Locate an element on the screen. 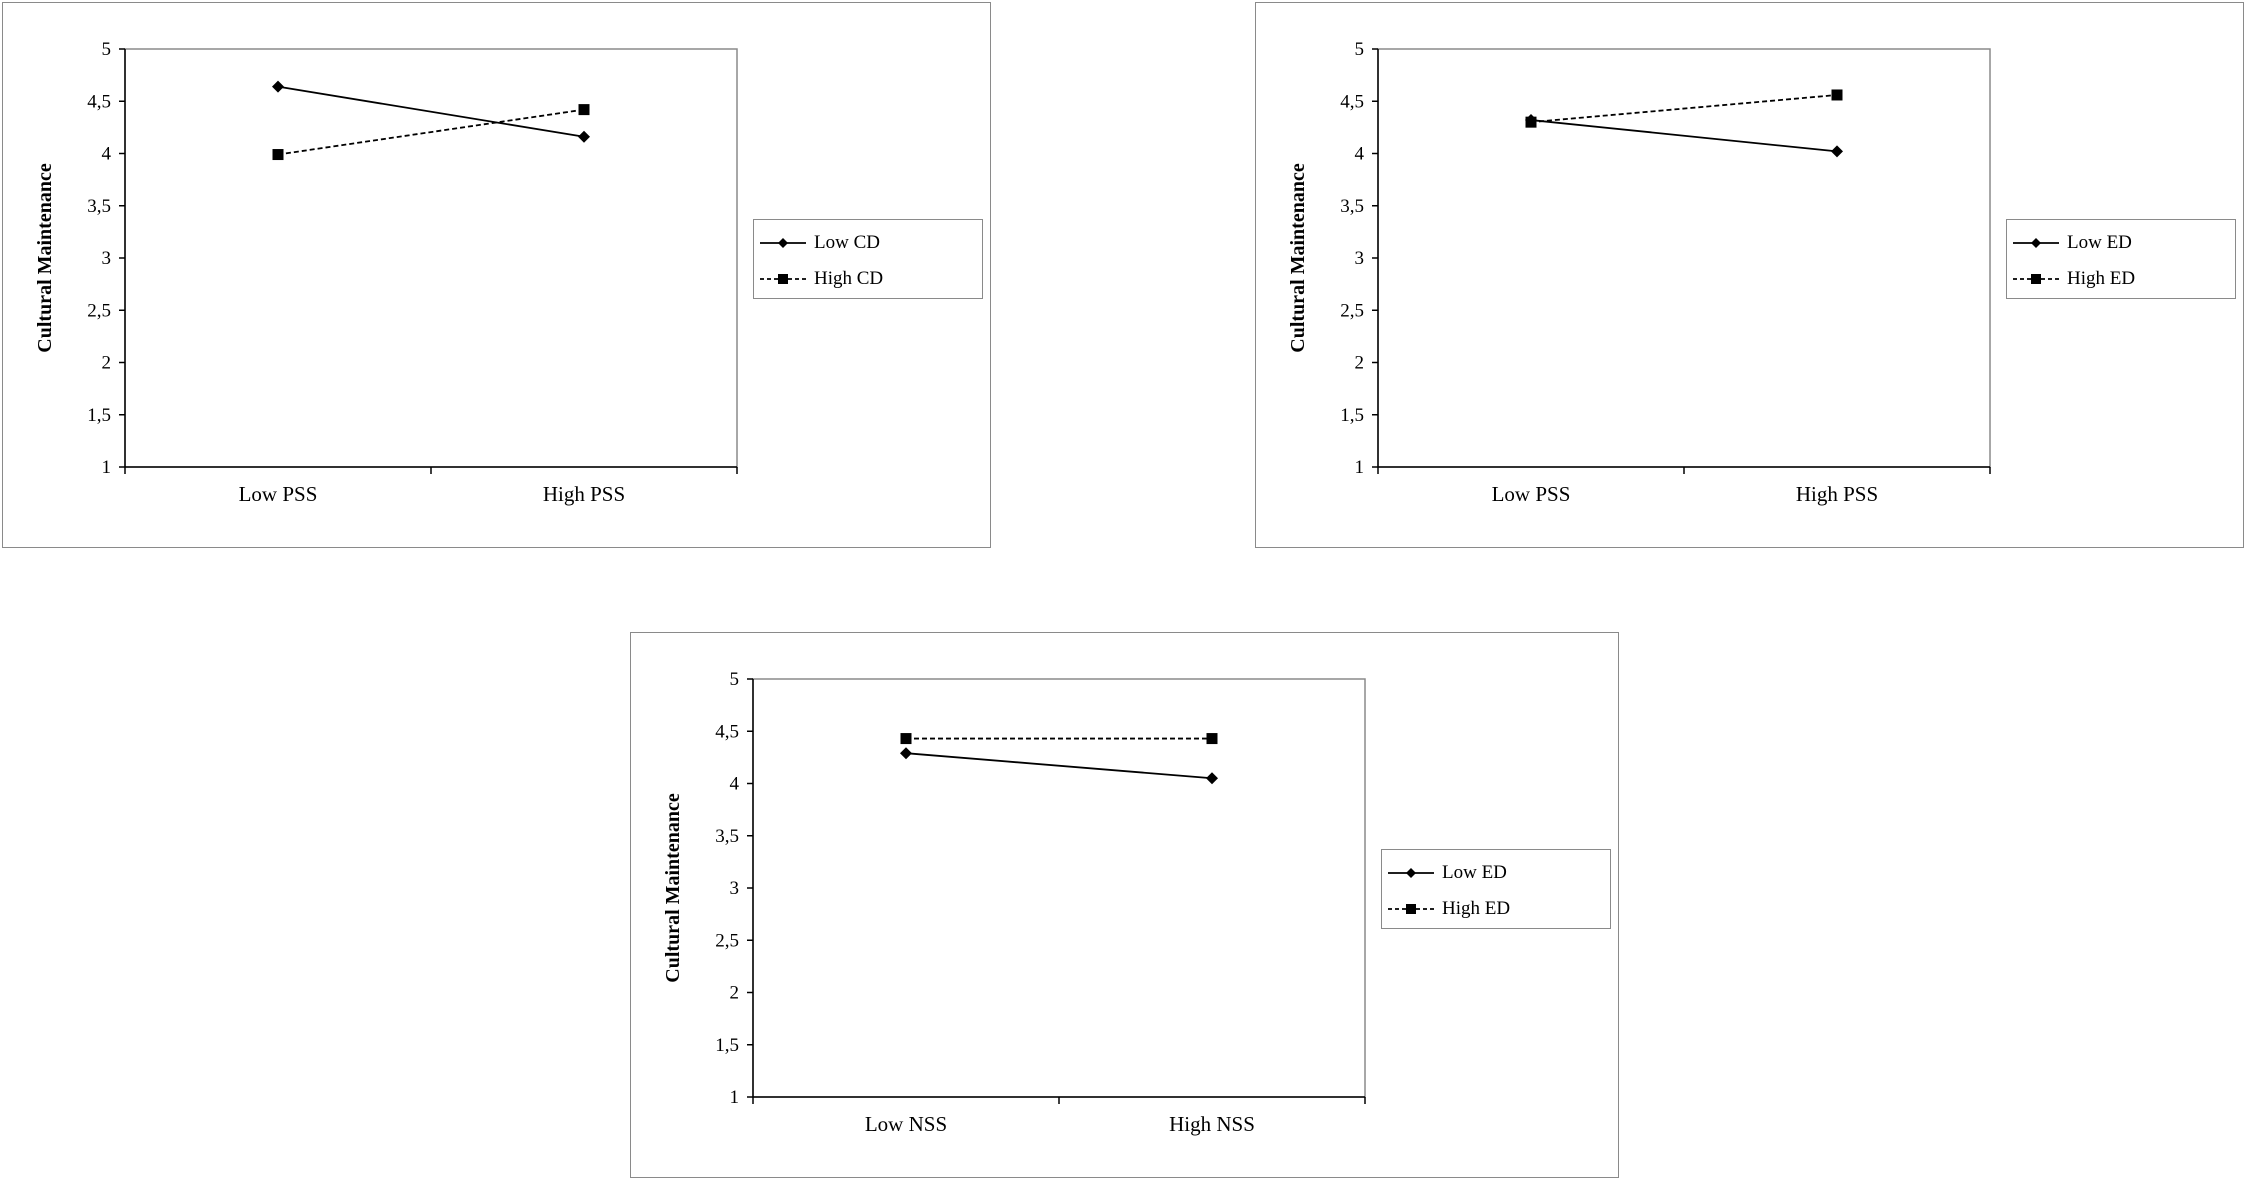  x-tick-label: Low NSS is located at coordinates (906, 1124).